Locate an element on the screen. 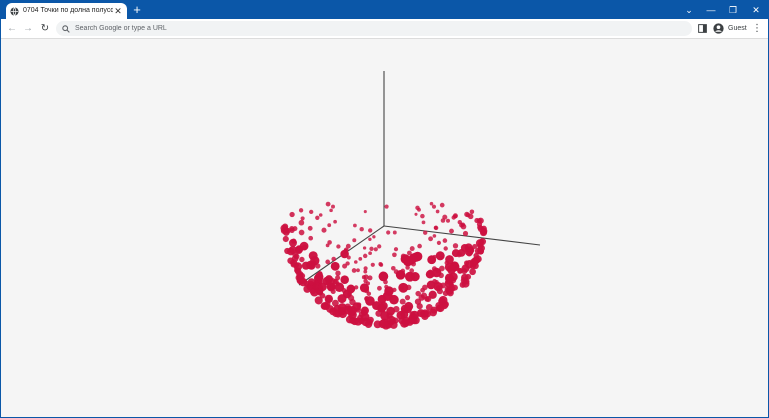 Image resolution: width=769 pixels, height=418 pixels. new-tab-button: + is located at coordinates (137, 9).